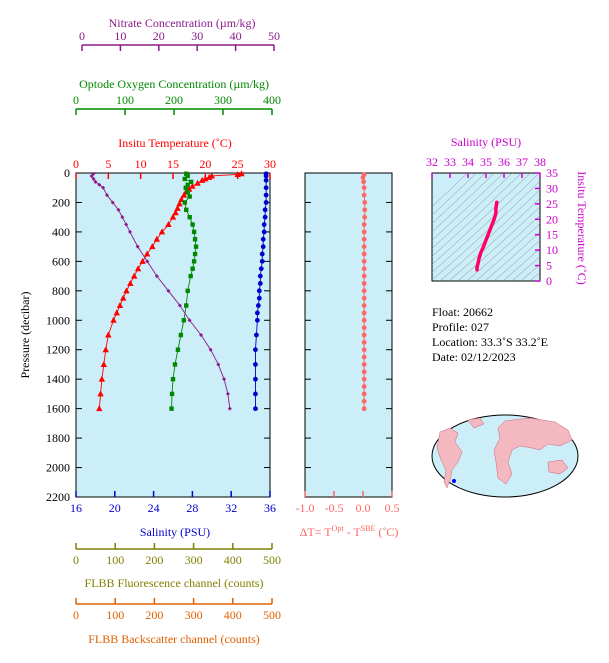  I want to click on temperature-tick-label: 10, so click(141, 164).